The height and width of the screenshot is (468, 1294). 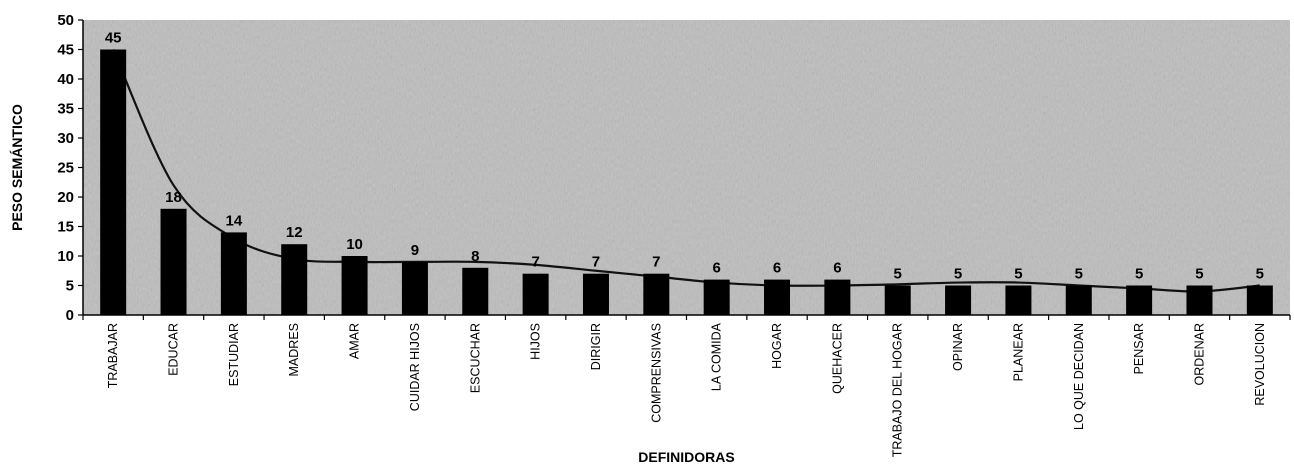 What do you see at coordinates (294, 232) in the screenshot?
I see `data-label: 12` at bounding box center [294, 232].